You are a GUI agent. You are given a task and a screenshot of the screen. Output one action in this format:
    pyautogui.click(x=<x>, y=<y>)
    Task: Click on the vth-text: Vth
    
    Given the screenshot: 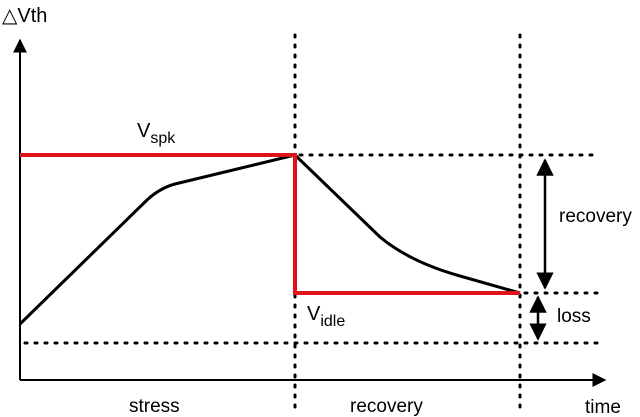 What is the action you would take?
    pyautogui.click(x=32, y=16)
    